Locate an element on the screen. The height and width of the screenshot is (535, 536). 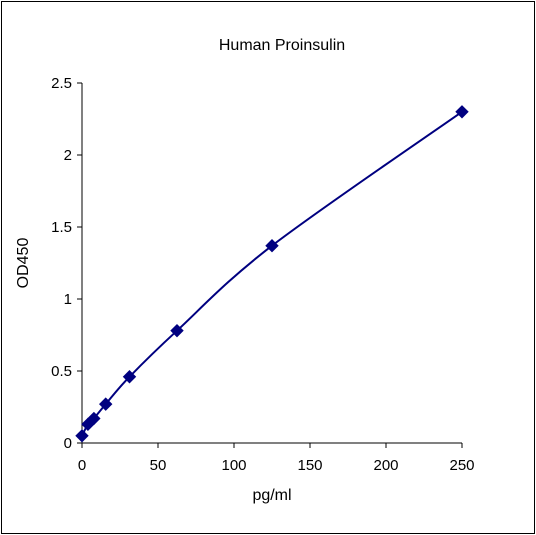
x-tick-label: 0 is located at coordinates (82, 465).